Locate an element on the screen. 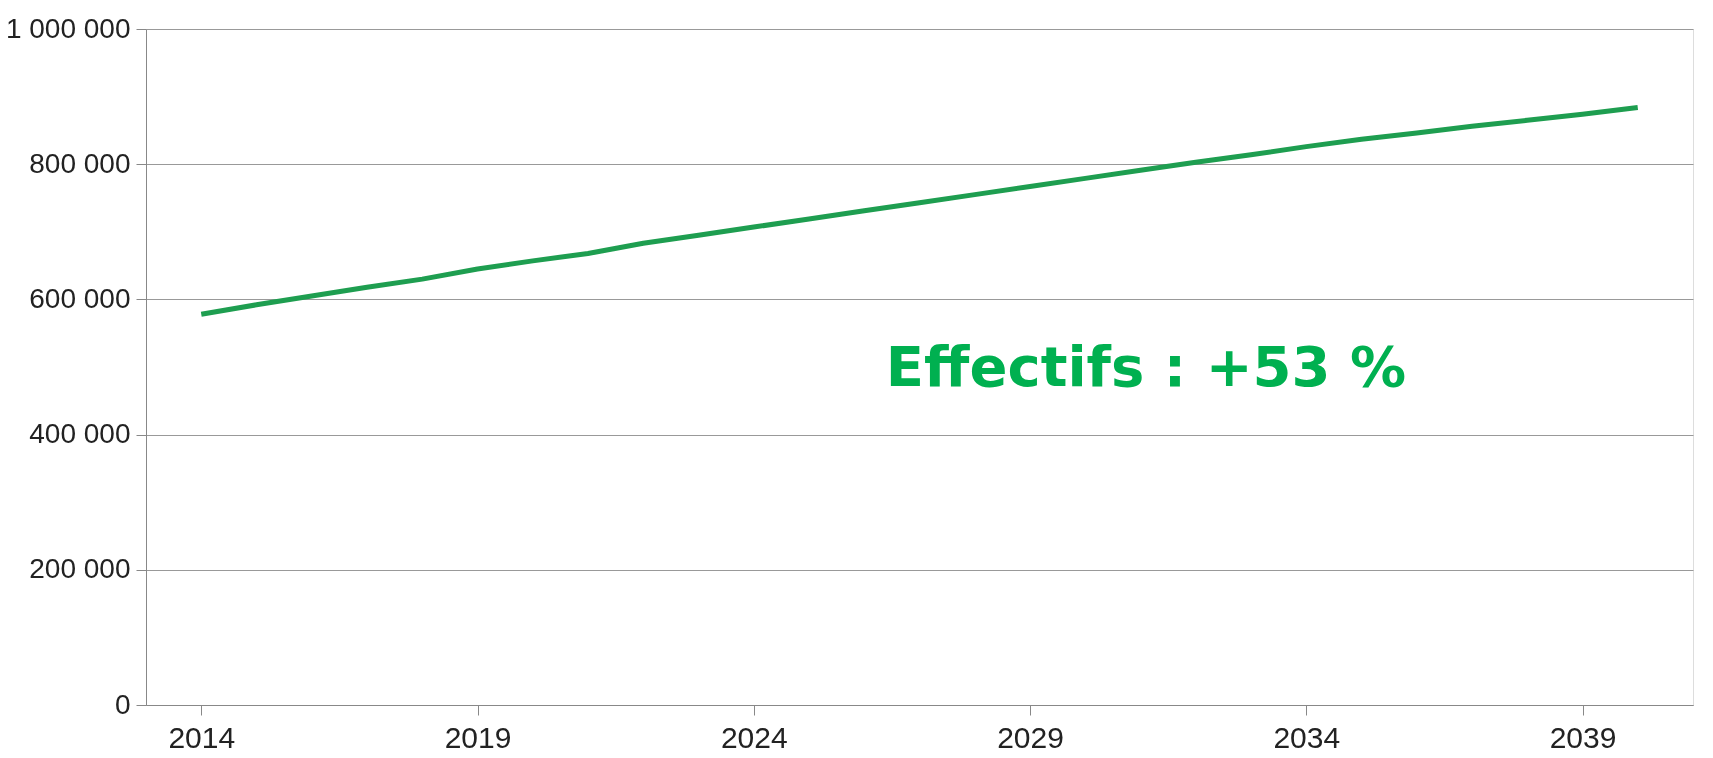  y-tick-label: 600 000 is located at coordinates (80, 298).